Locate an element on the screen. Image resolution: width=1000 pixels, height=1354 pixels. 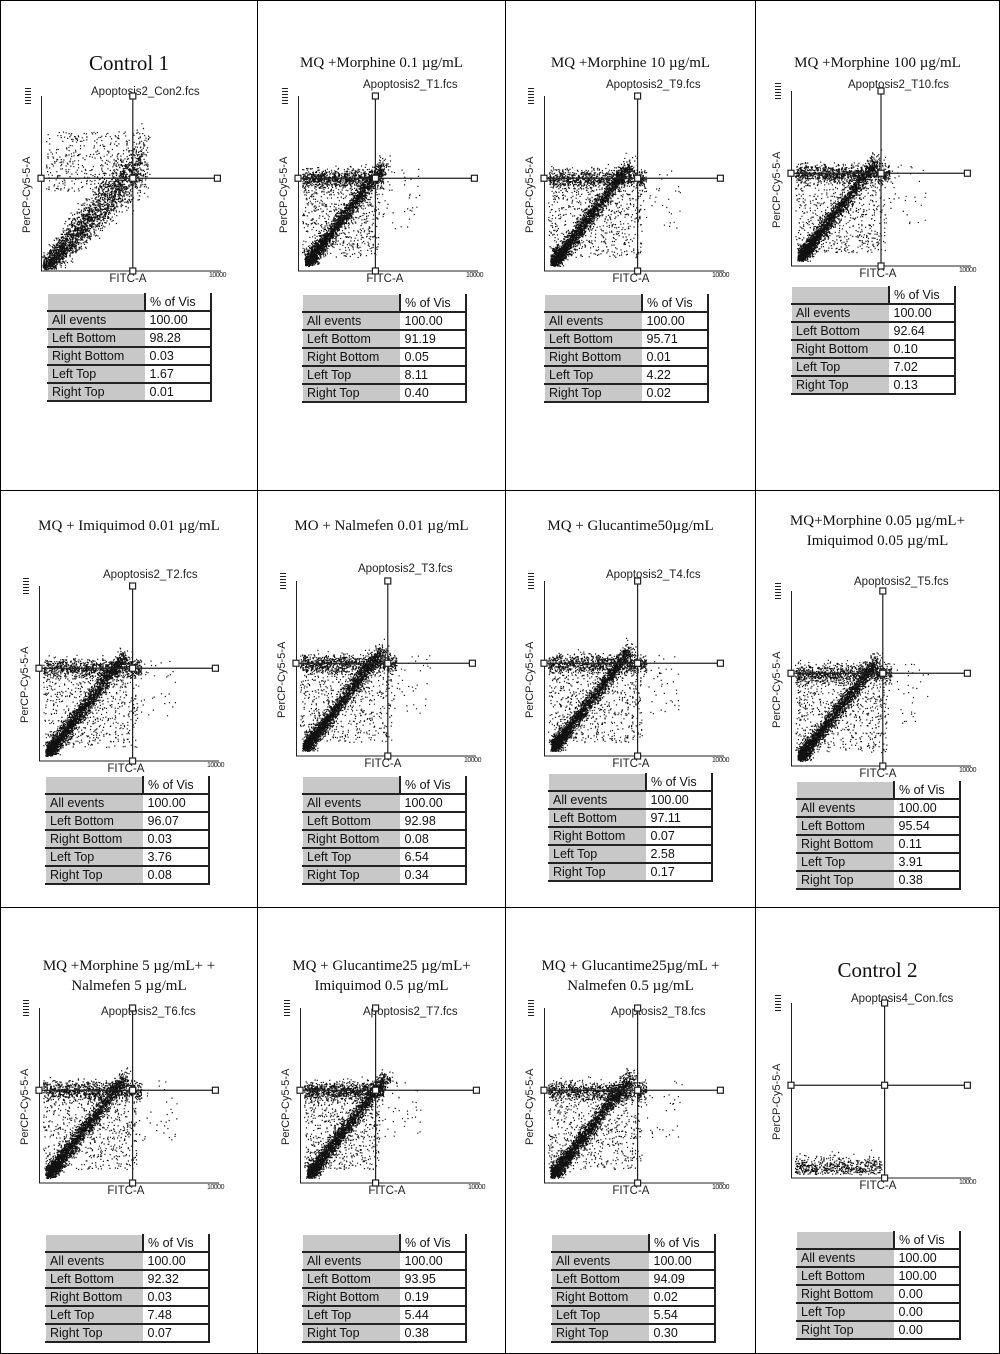
table-row: Left Bottom 95.54 is located at coordinates (878, 826).